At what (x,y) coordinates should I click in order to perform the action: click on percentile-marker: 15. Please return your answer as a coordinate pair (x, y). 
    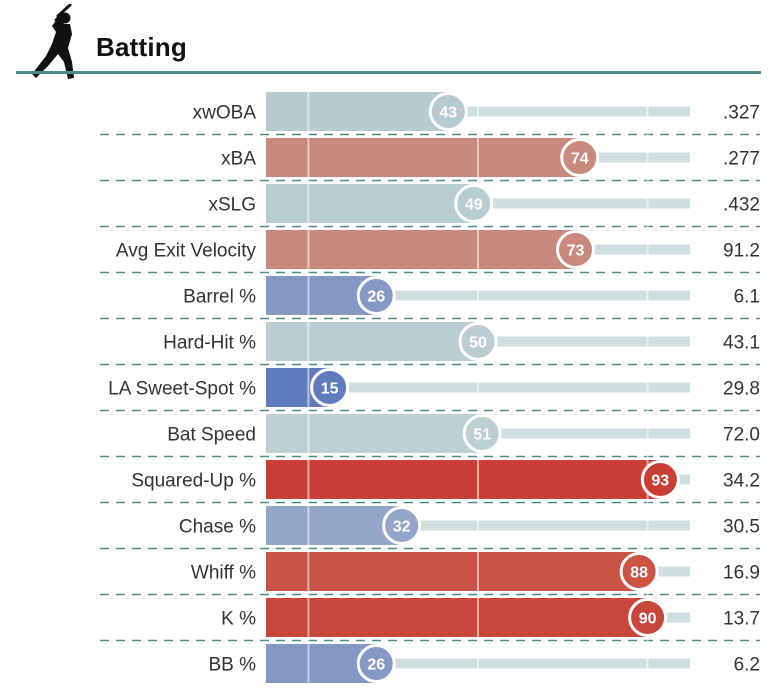
    Looking at the image, I should click on (330, 387).